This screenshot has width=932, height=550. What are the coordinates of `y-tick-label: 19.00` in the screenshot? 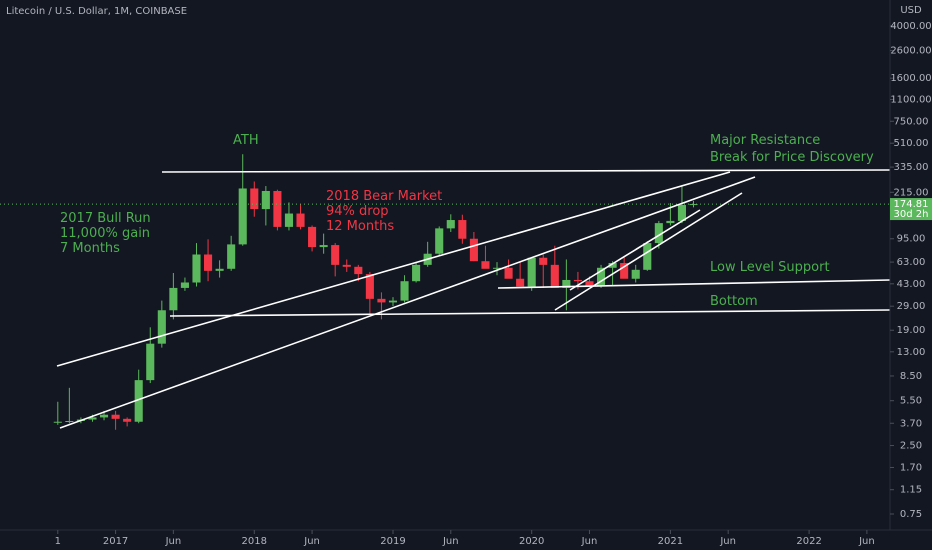 It's located at (911, 330).